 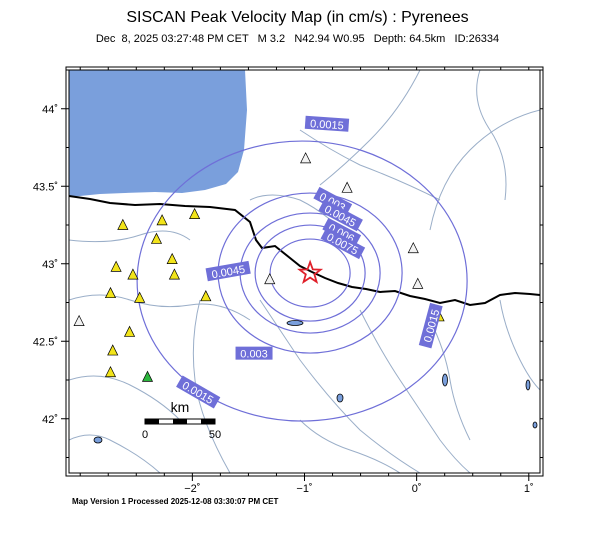 What do you see at coordinates (50, 265) in the screenshot?
I see `latitude-label: 43˚` at bounding box center [50, 265].